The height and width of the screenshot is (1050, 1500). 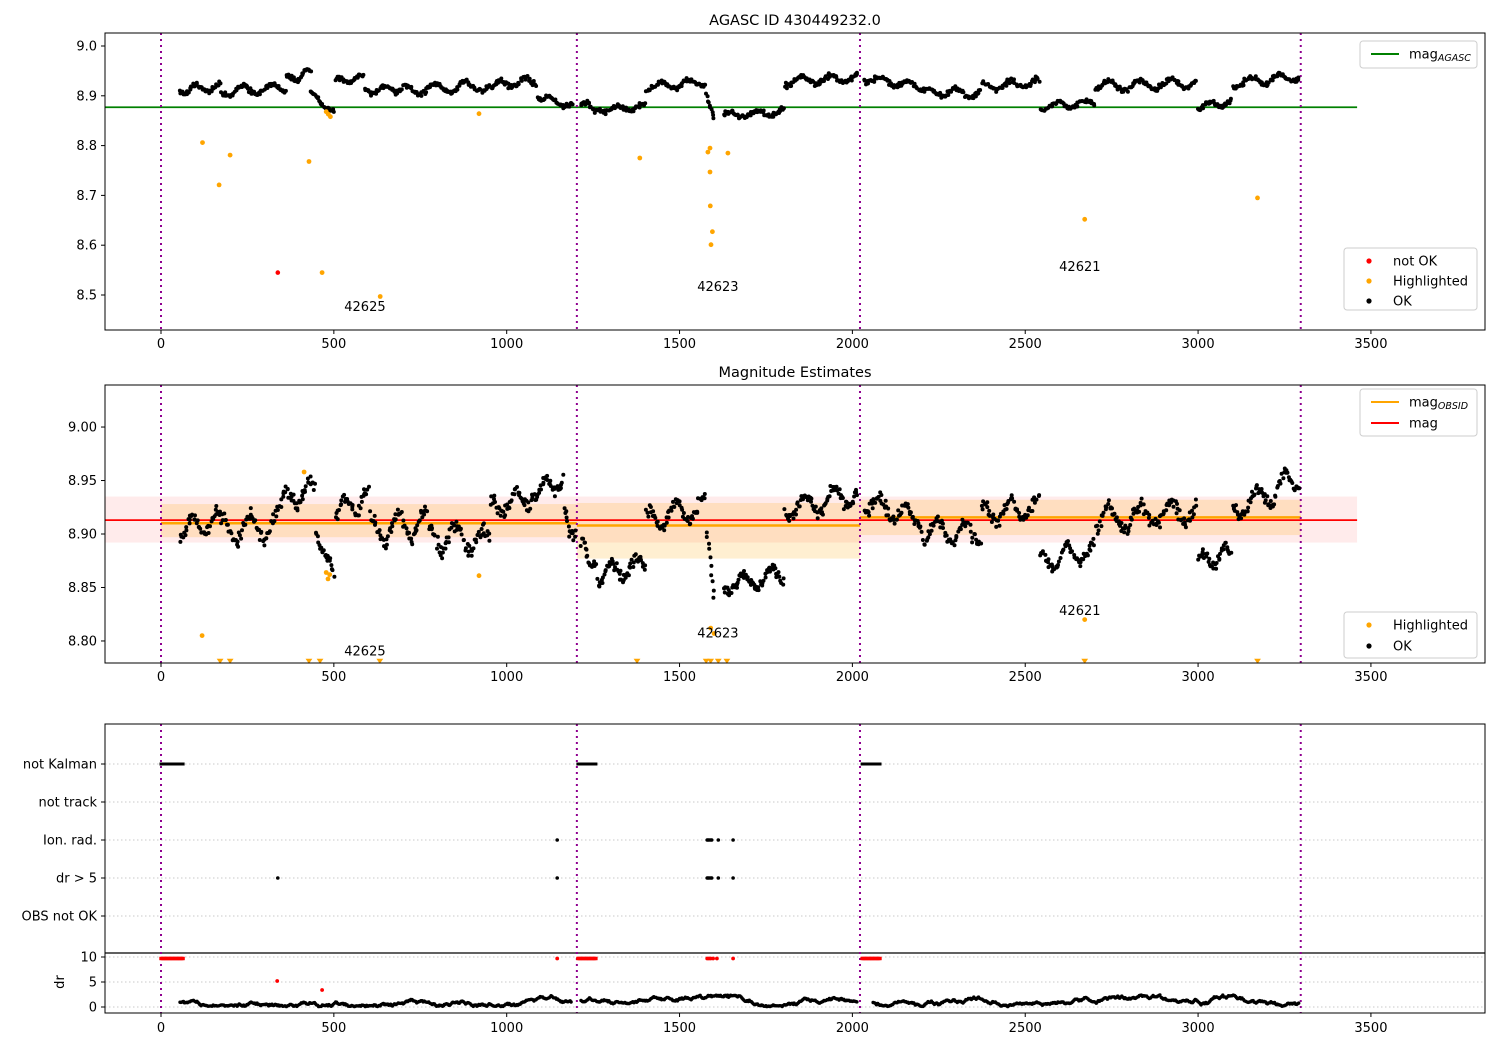 I want to click on dr-tick-label: 10, so click(x=88, y=958).